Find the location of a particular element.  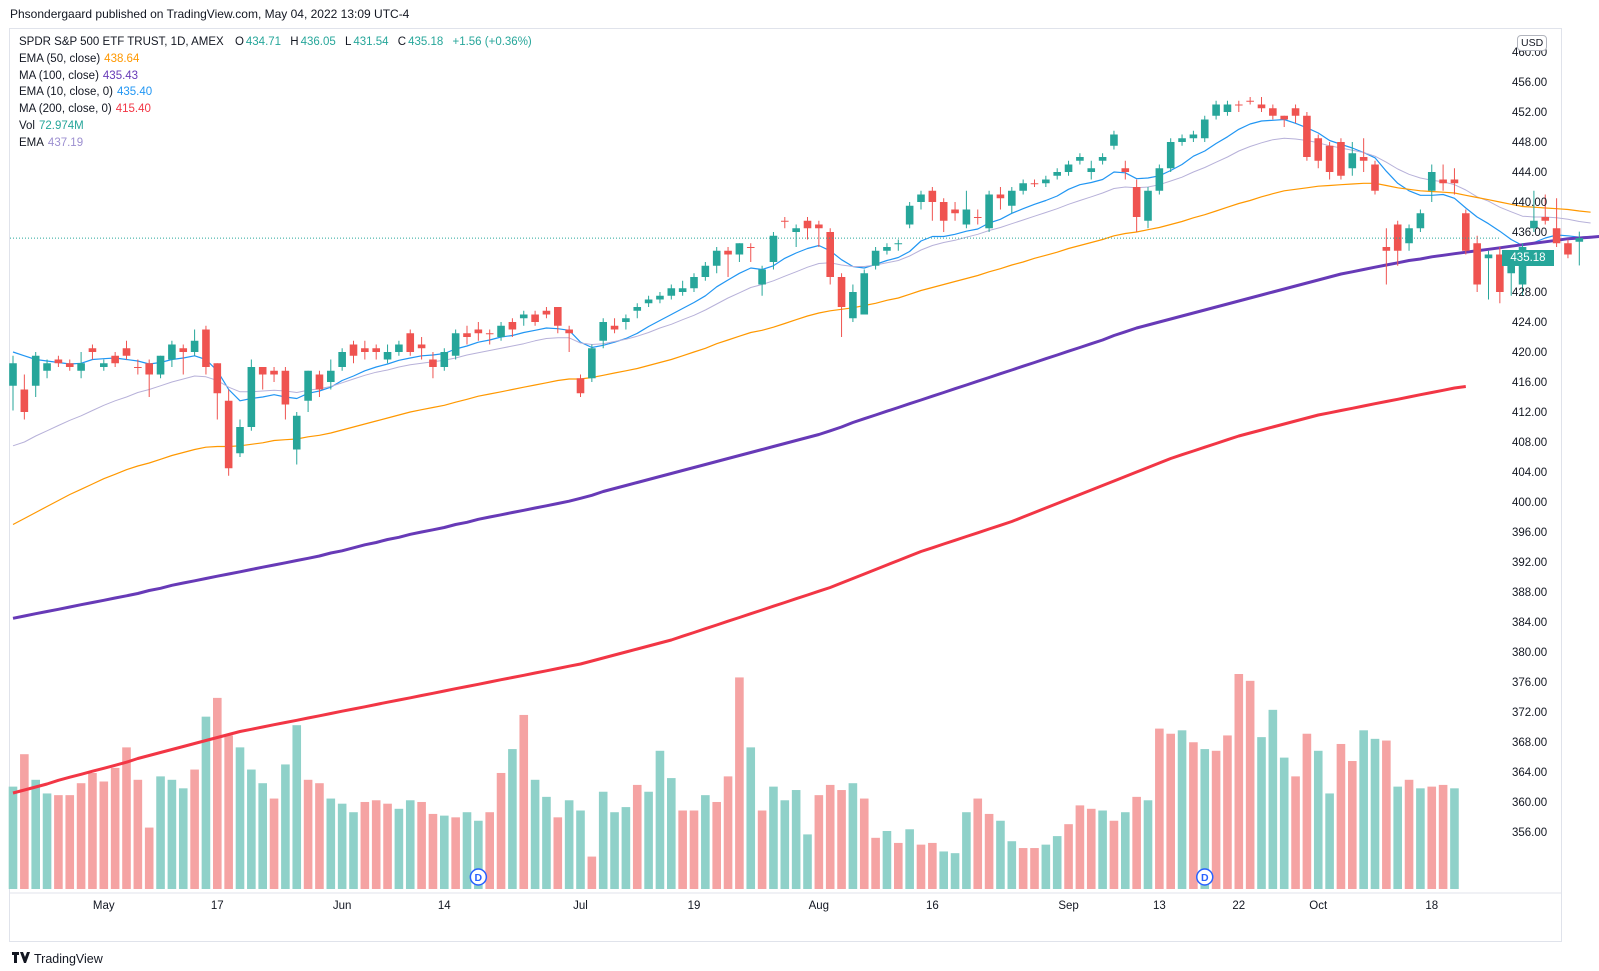

legend-ema10: EMA (10, close, 0) 435.40 is located at coordinates (276, 92).